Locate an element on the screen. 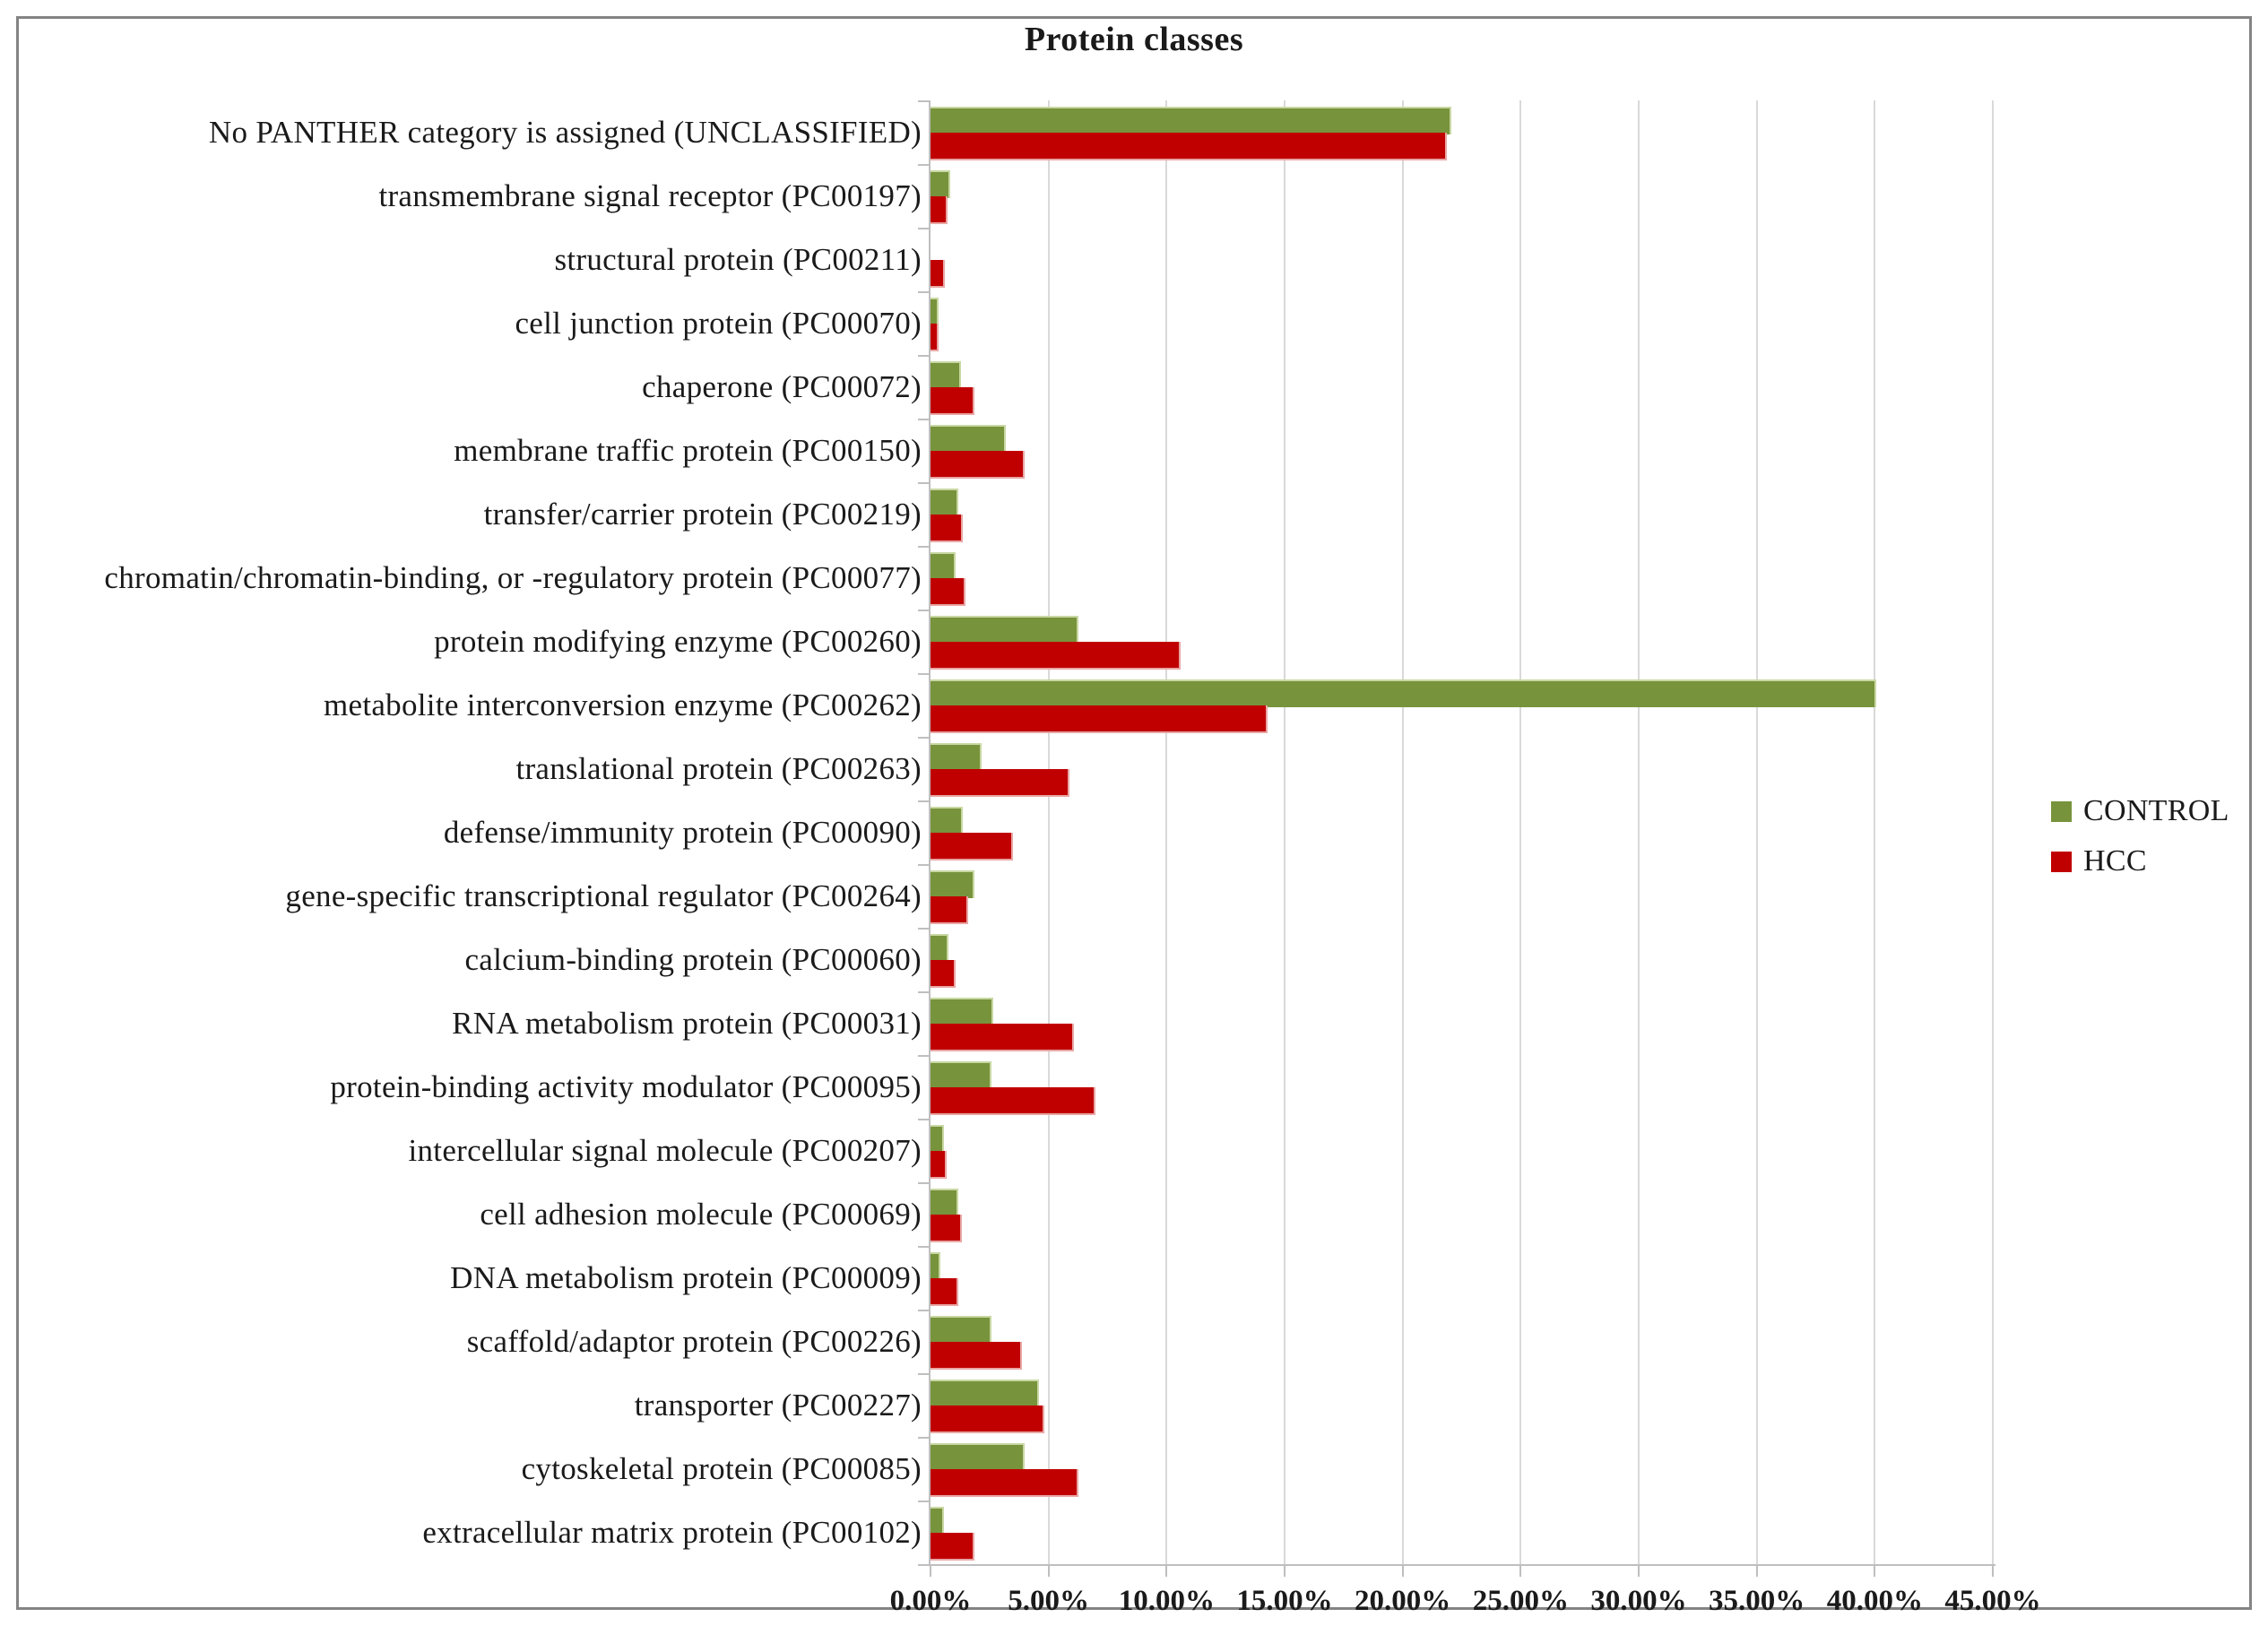 This screenshot has height=1626, width=2268. category-label: transfer/carrier protein (PC00219) is located at coordinates (702, 514).